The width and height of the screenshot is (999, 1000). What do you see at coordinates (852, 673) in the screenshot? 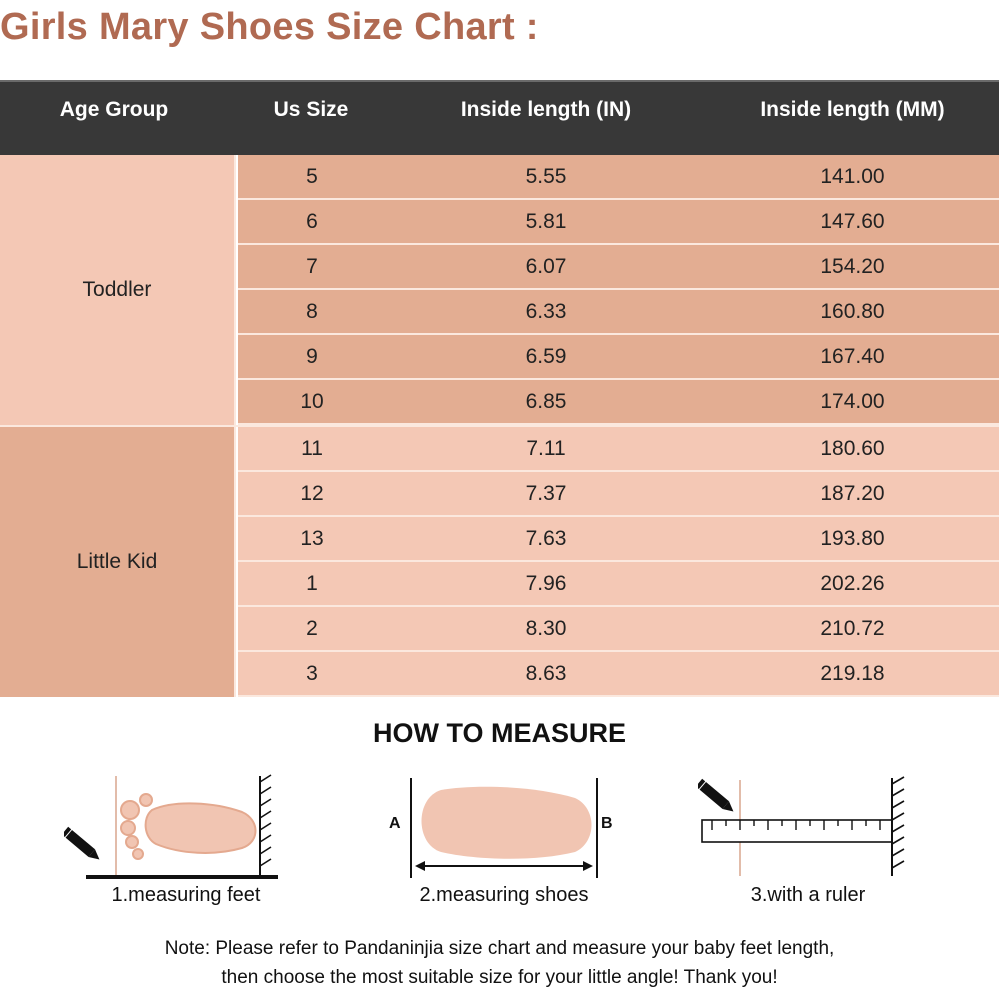
I see `inside-length-mm-cell: 219.18` at bounding box center [852, 673].